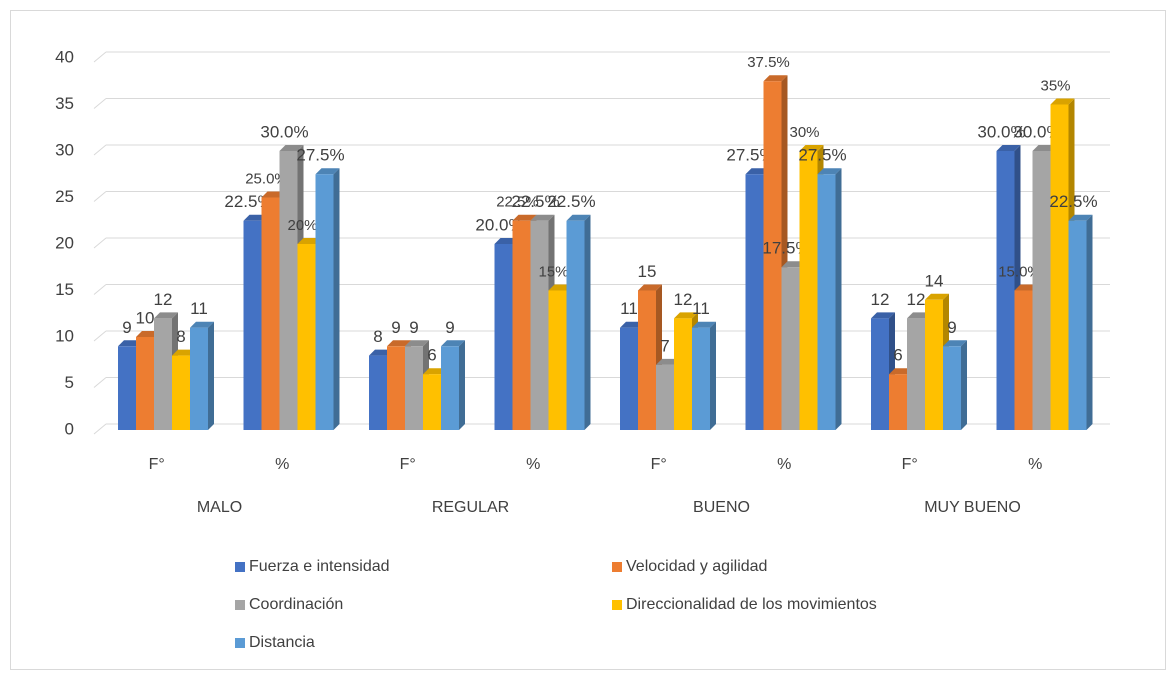  What do you see at coordinates (664, 345) in the screenshot?
I see `data-label: 7` at bounding box center [664, 345].